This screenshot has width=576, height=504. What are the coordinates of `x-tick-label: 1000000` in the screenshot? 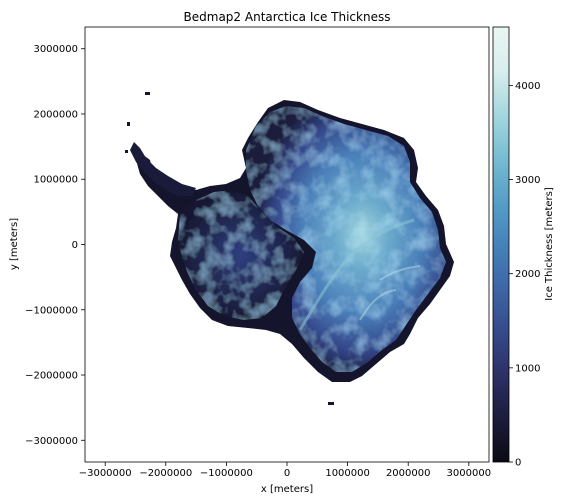 It's located at (347, 473).